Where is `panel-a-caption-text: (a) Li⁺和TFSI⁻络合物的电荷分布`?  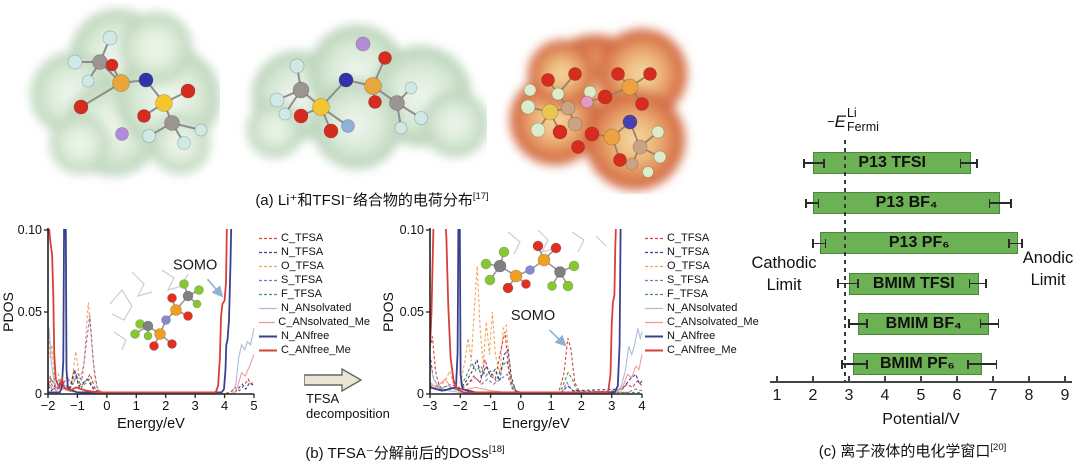 panel-a-caption-text: (a) Li⁺和TFSI⁻络合物的电荷分布 is located at coordinates (364, 200).